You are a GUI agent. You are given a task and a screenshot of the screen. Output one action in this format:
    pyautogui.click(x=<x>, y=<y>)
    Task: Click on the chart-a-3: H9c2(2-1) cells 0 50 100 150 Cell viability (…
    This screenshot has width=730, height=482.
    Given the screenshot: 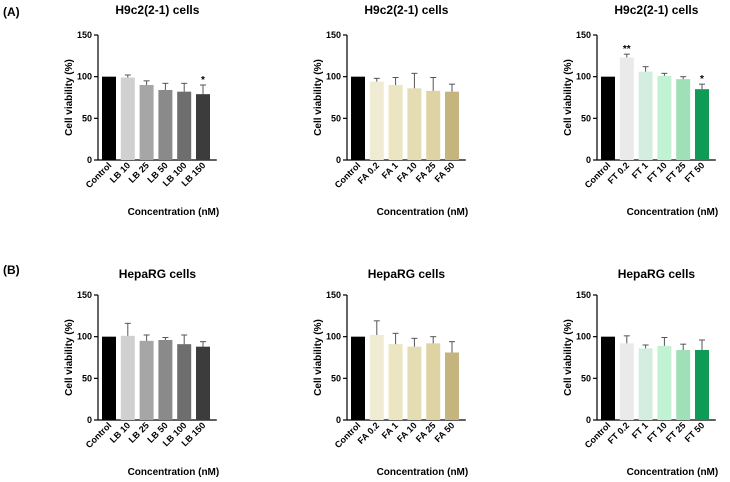 What is the action you would take?
    pyautogui.click(x=640, y=110)
    